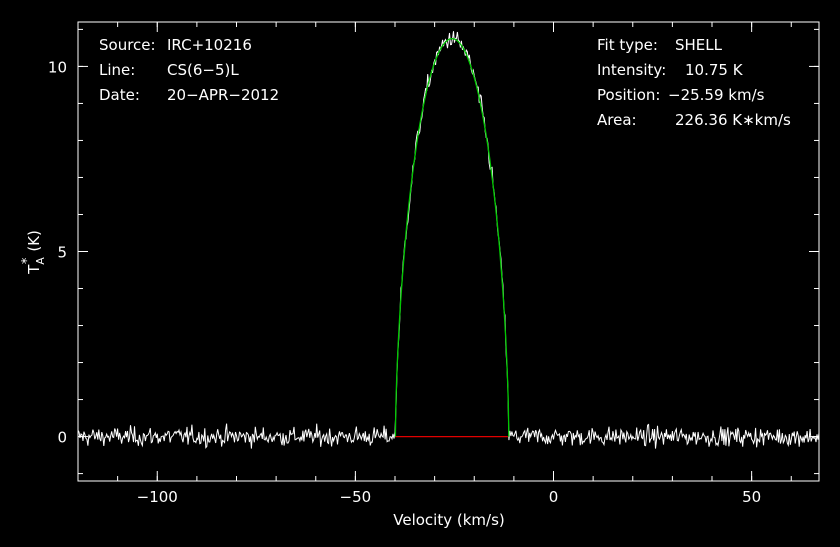 This screenshot has width=840, height=547. What do you see at coordinates (714, 70) in the screenshot?
I see `info-intensity-value: 10.75 K` at bounding box center [714, 70].